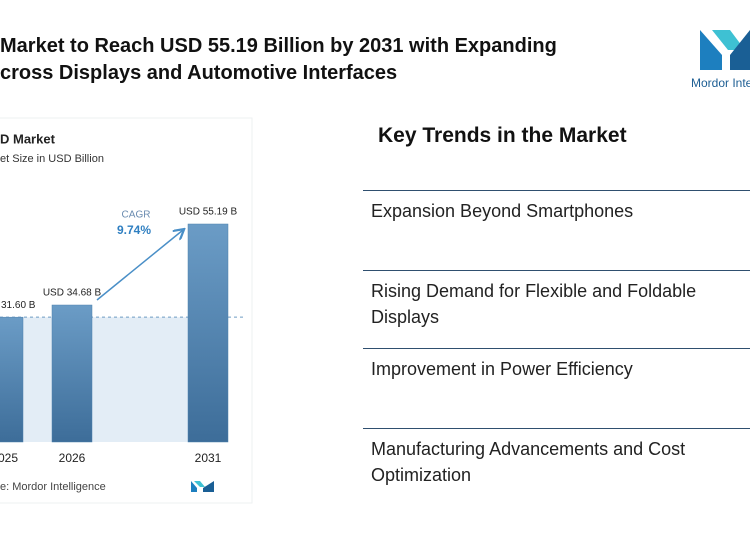  I want to click on data-label: 31.60 B, so click(18, 305).